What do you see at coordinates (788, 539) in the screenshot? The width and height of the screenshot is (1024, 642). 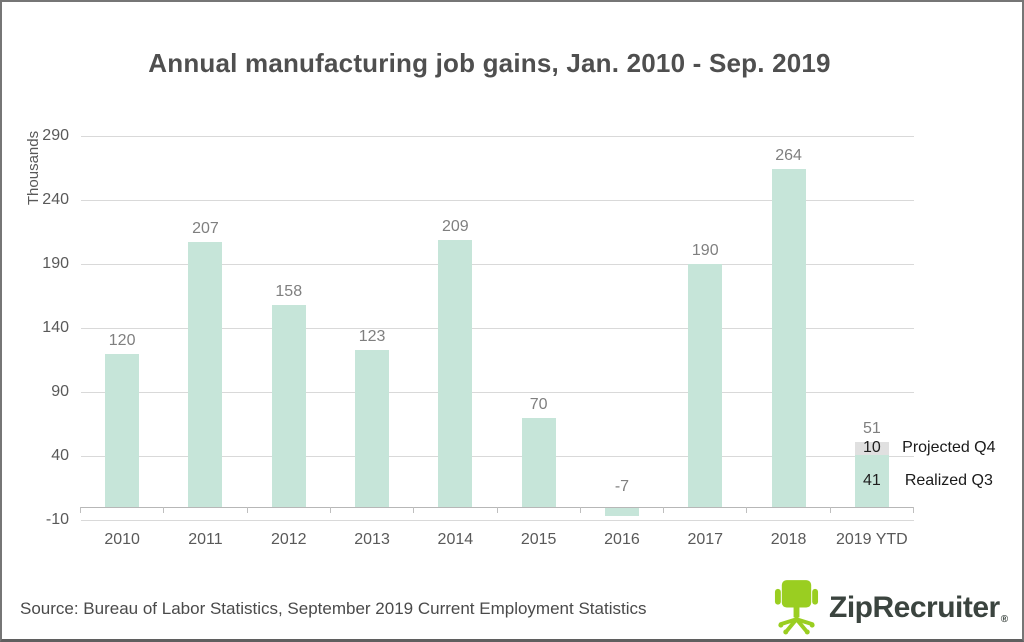 I see `x-category-label: 2018` at bounding box center [788, 539].